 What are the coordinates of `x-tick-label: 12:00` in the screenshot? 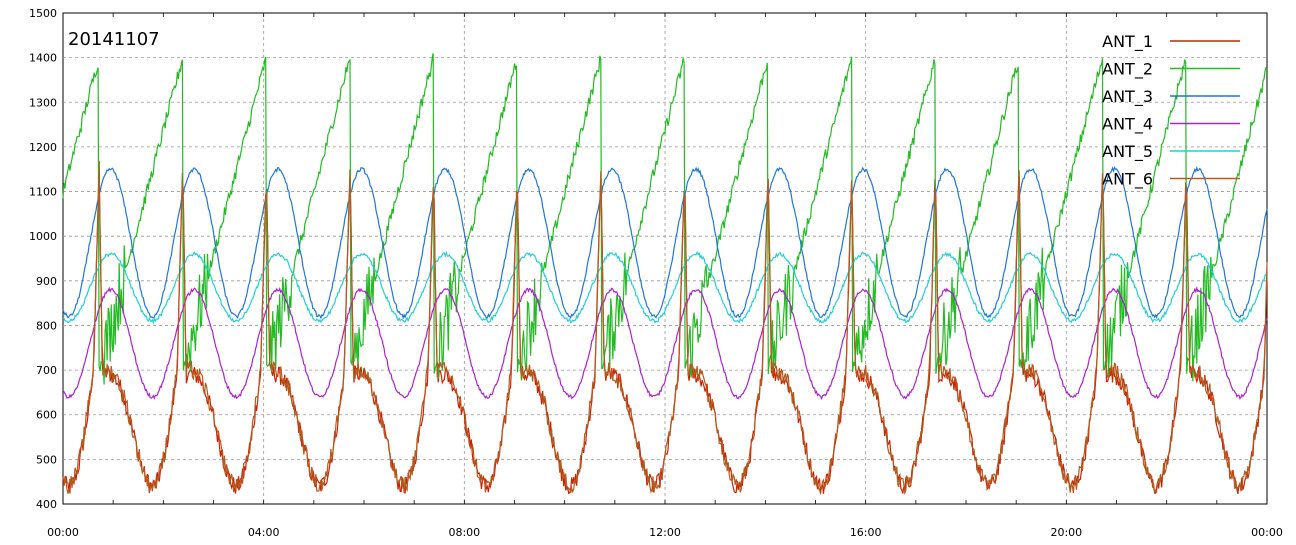 It's located at (665, 532).